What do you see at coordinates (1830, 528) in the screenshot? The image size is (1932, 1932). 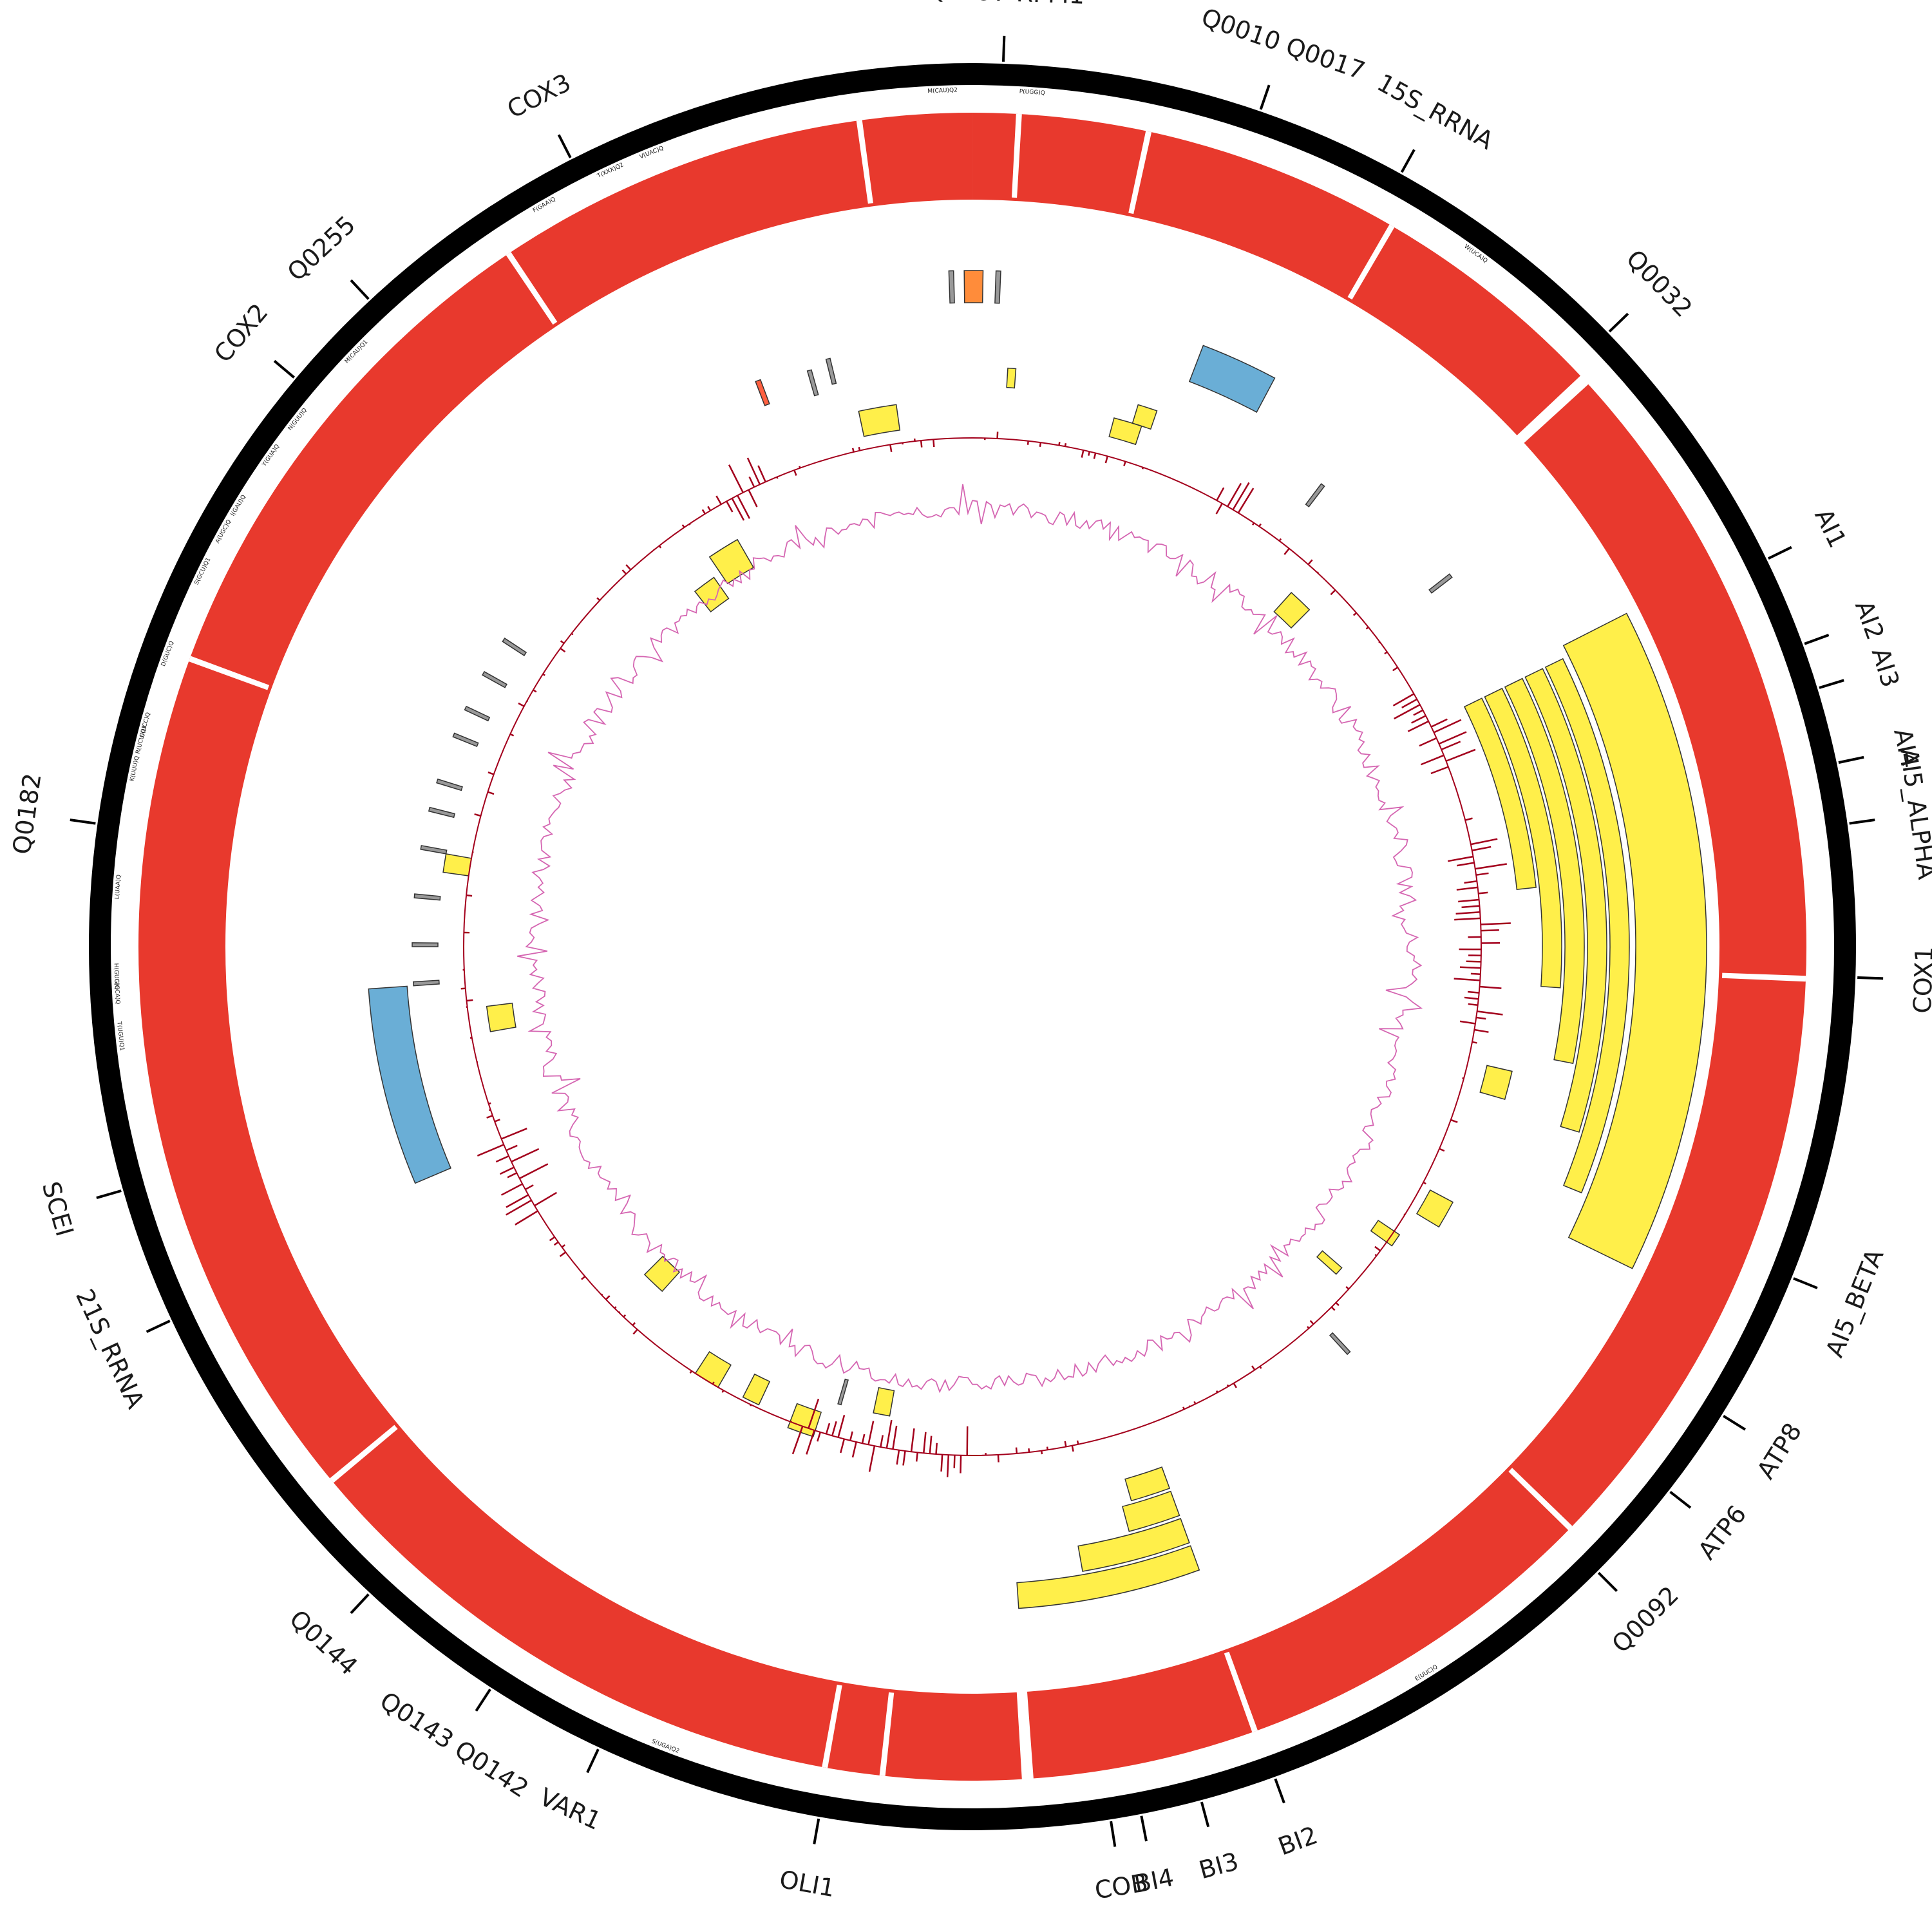 I see `gene-label: AI1` at bounding box center [1830, 528].